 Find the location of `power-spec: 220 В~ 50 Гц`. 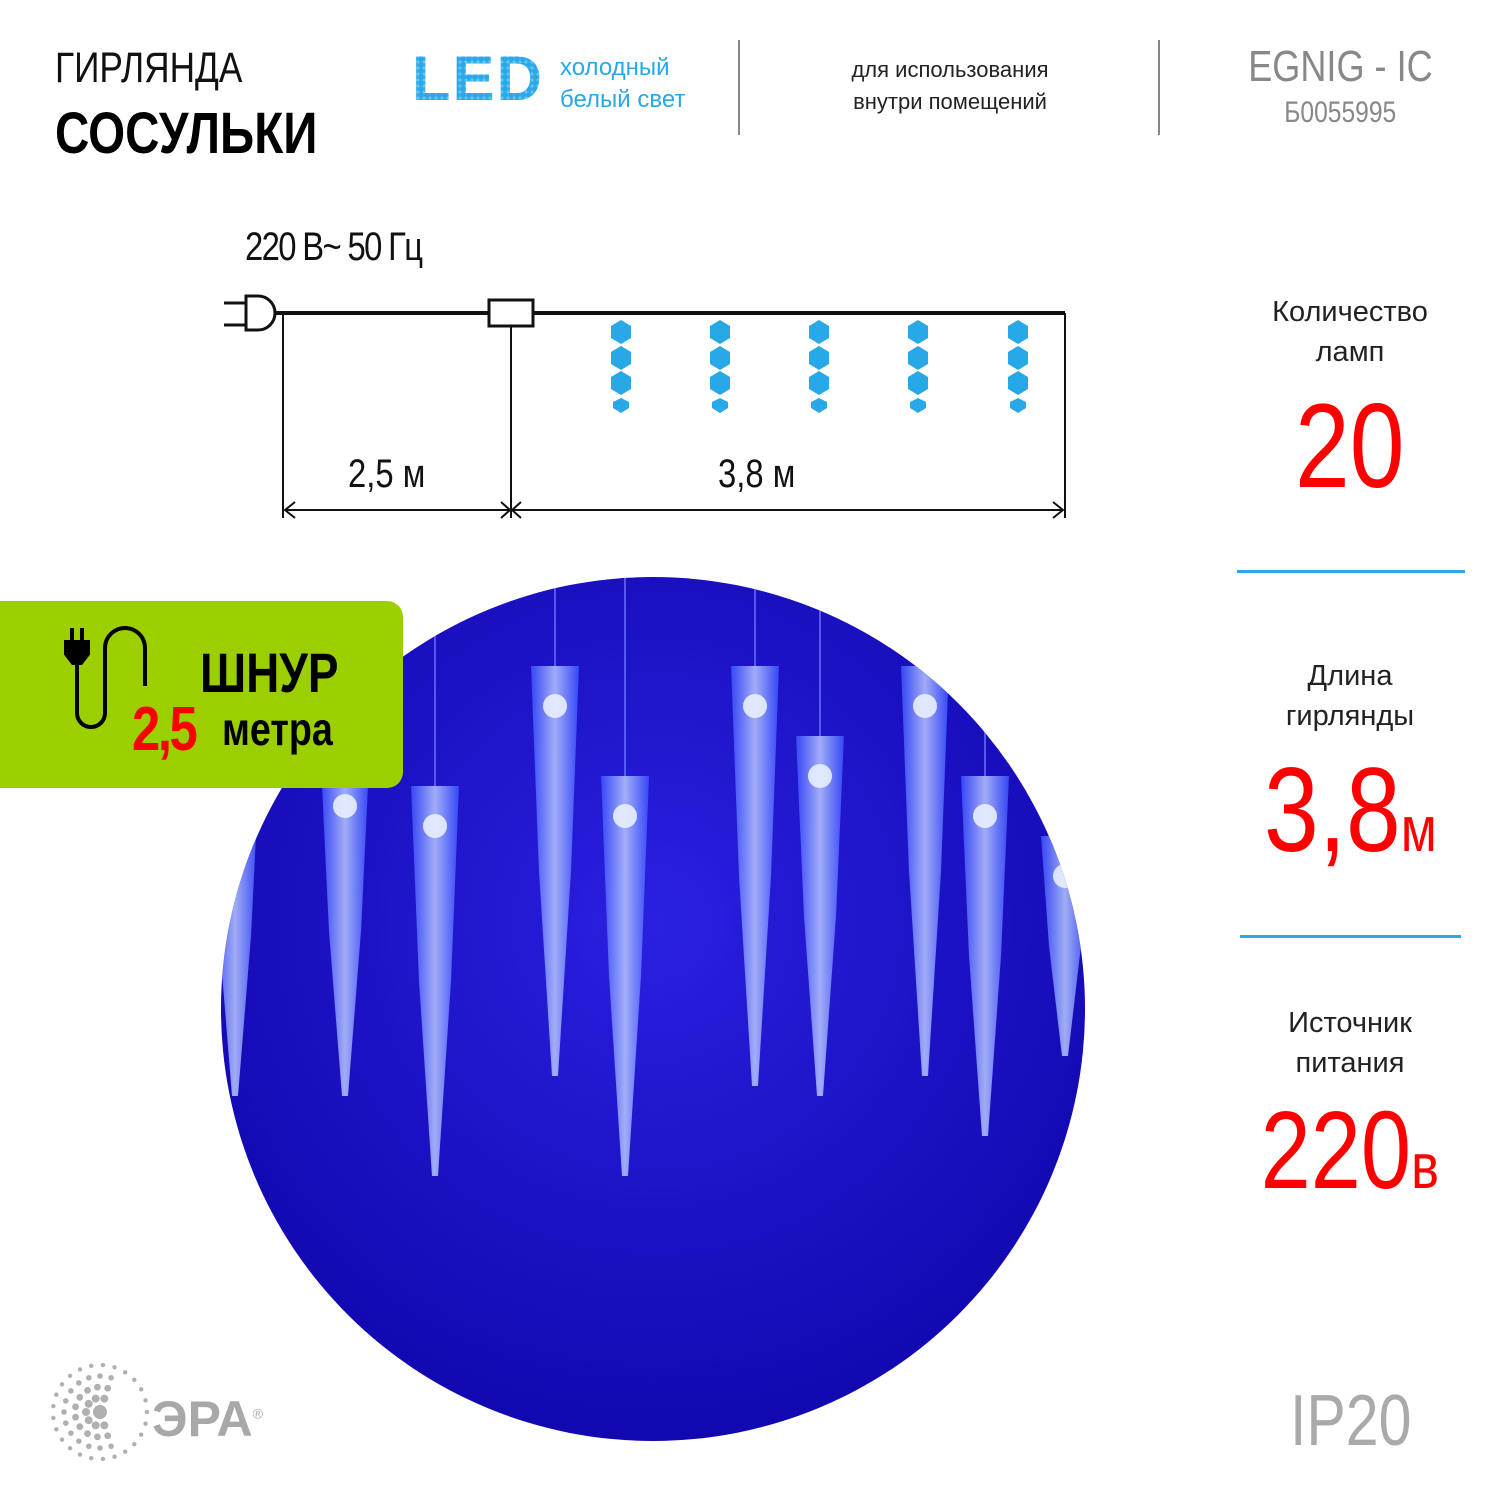

power-spec: 220 В~ 50 Гц is located at coordinates (334, 247).